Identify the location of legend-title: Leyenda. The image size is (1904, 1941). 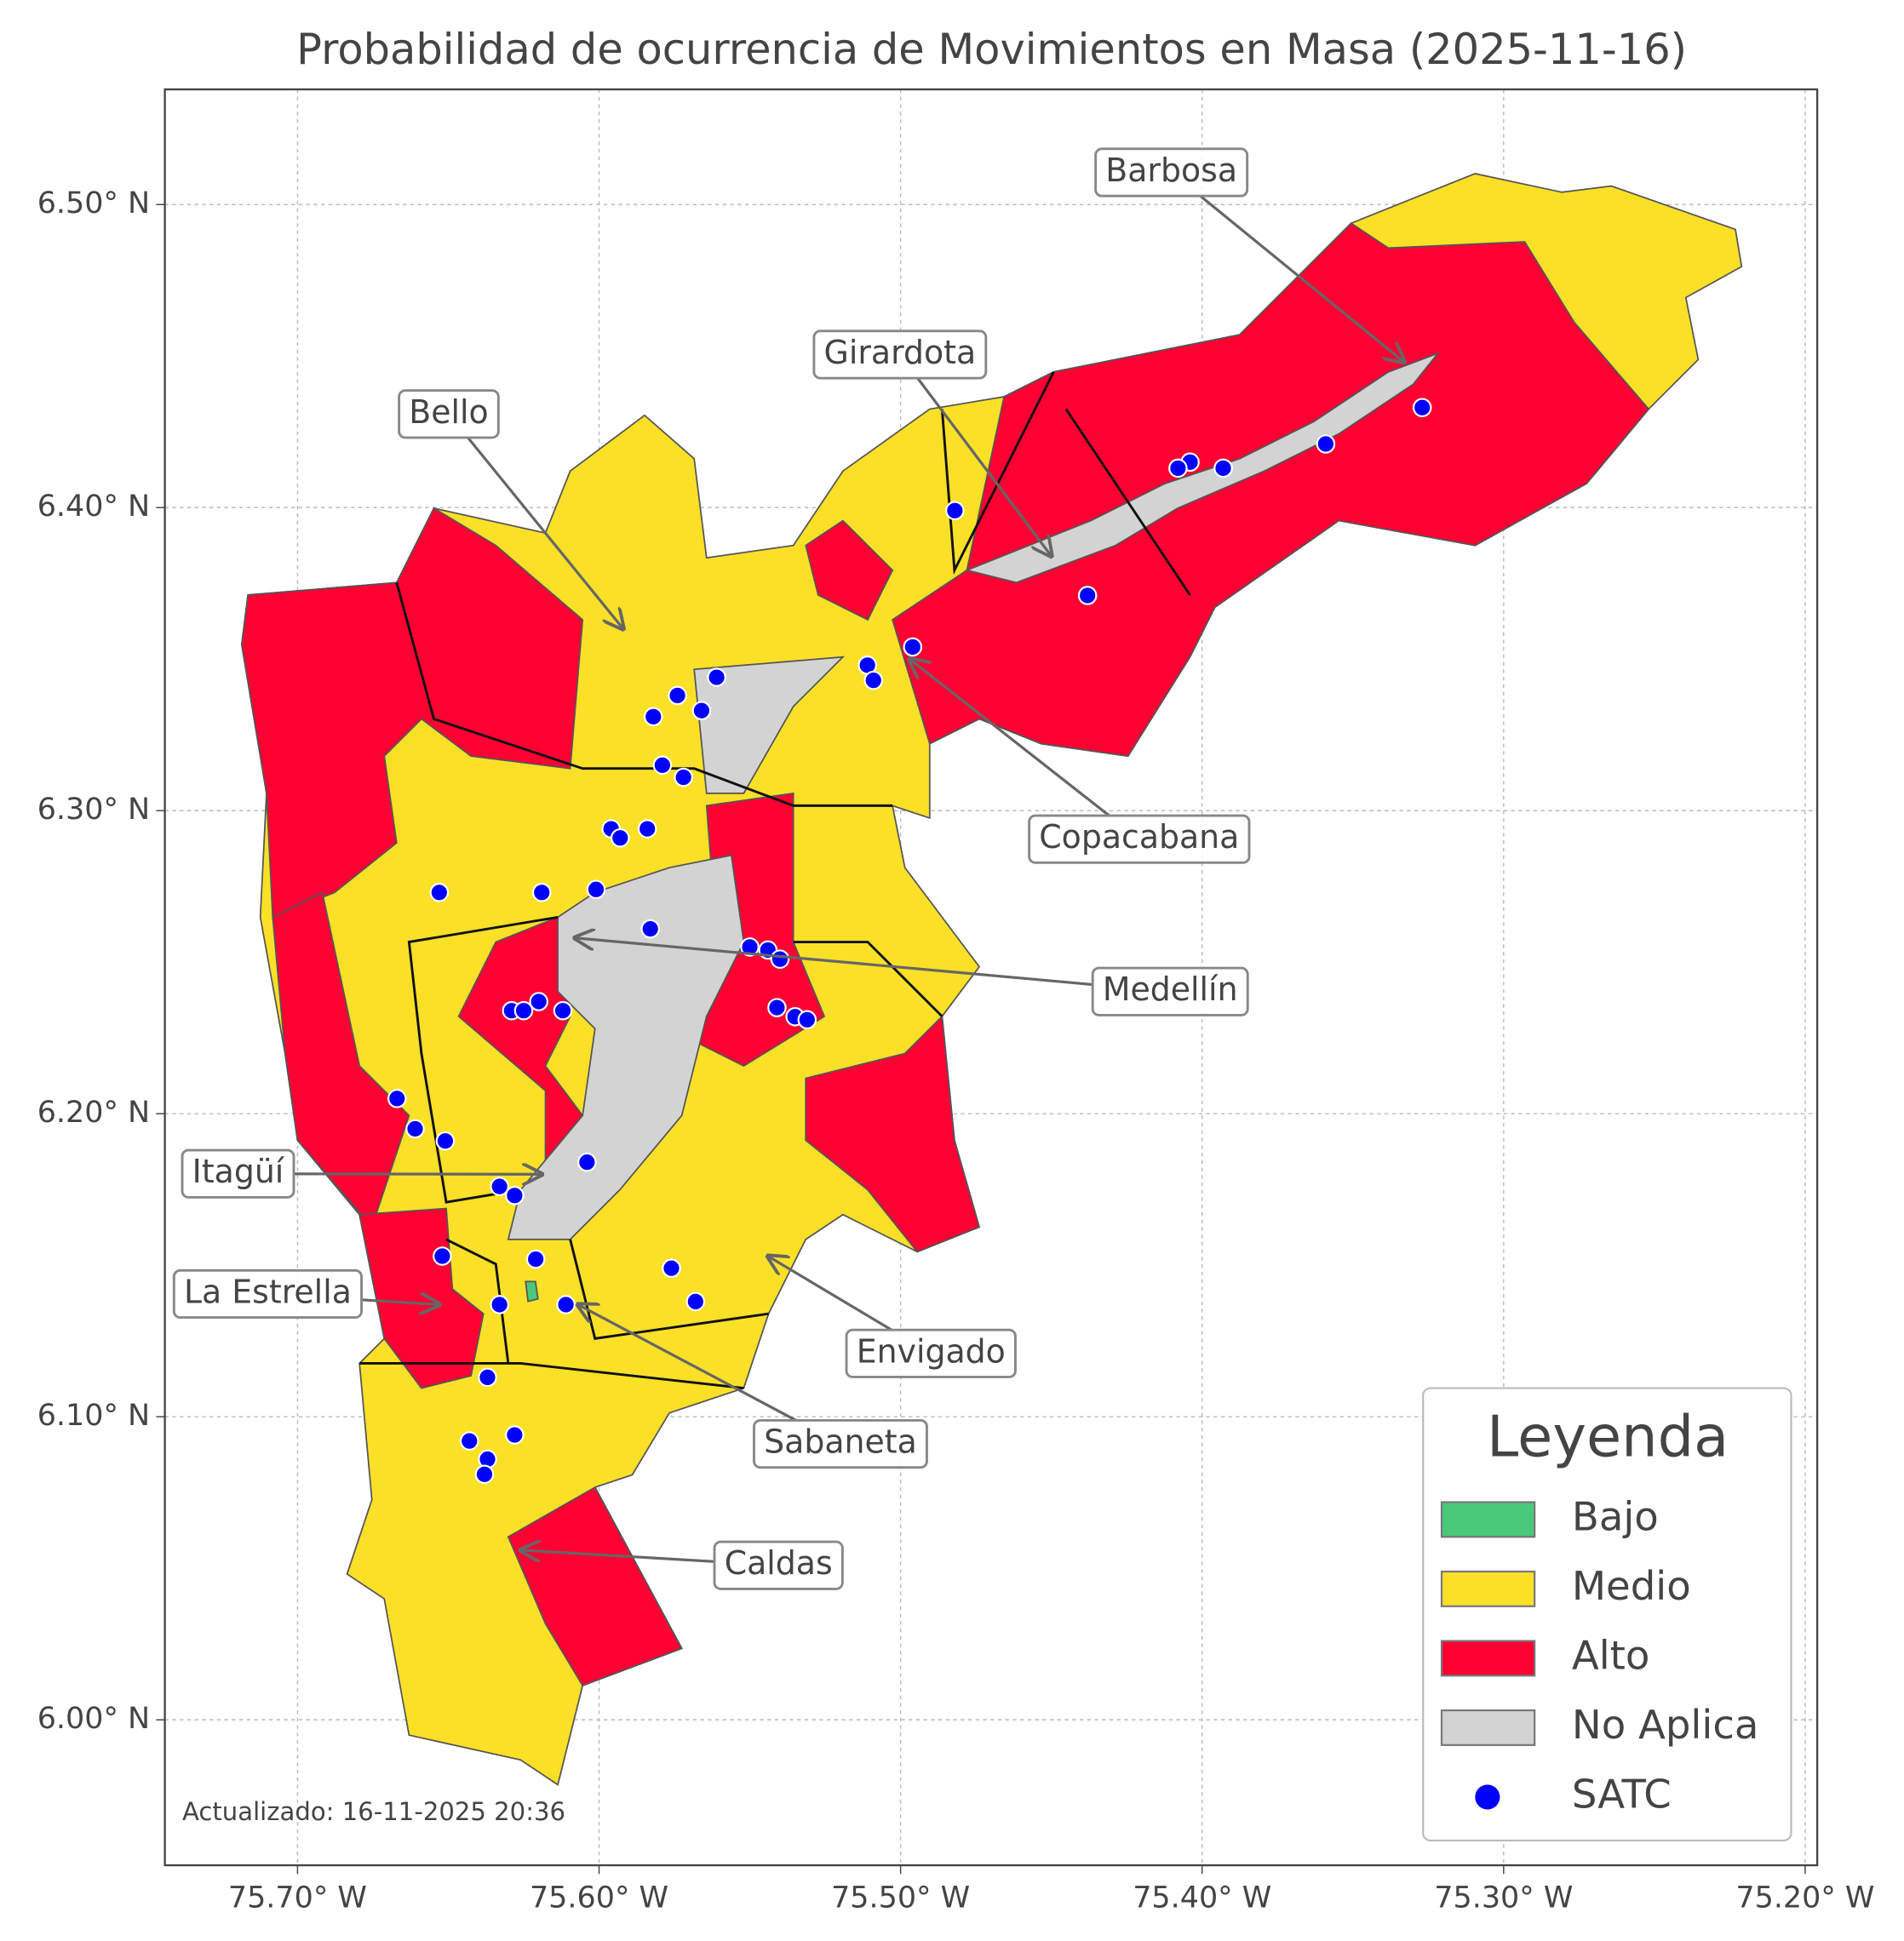
(1608, 1436).